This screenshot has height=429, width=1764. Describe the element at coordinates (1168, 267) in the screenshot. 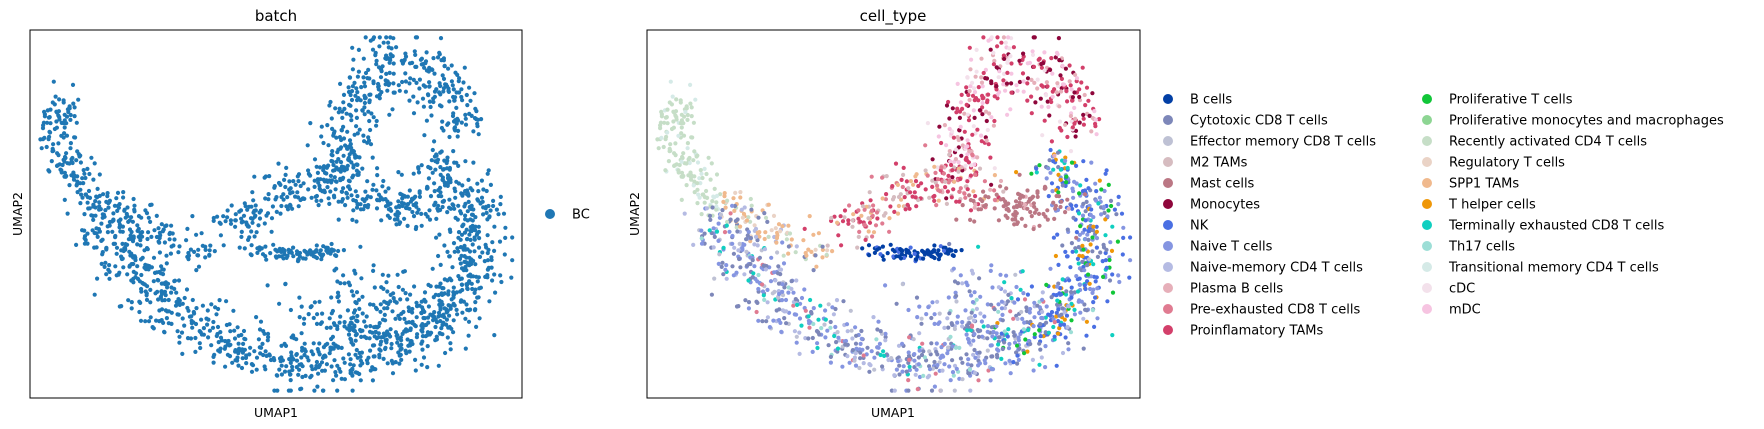

I see `cell-type-legend-marker` at that location.